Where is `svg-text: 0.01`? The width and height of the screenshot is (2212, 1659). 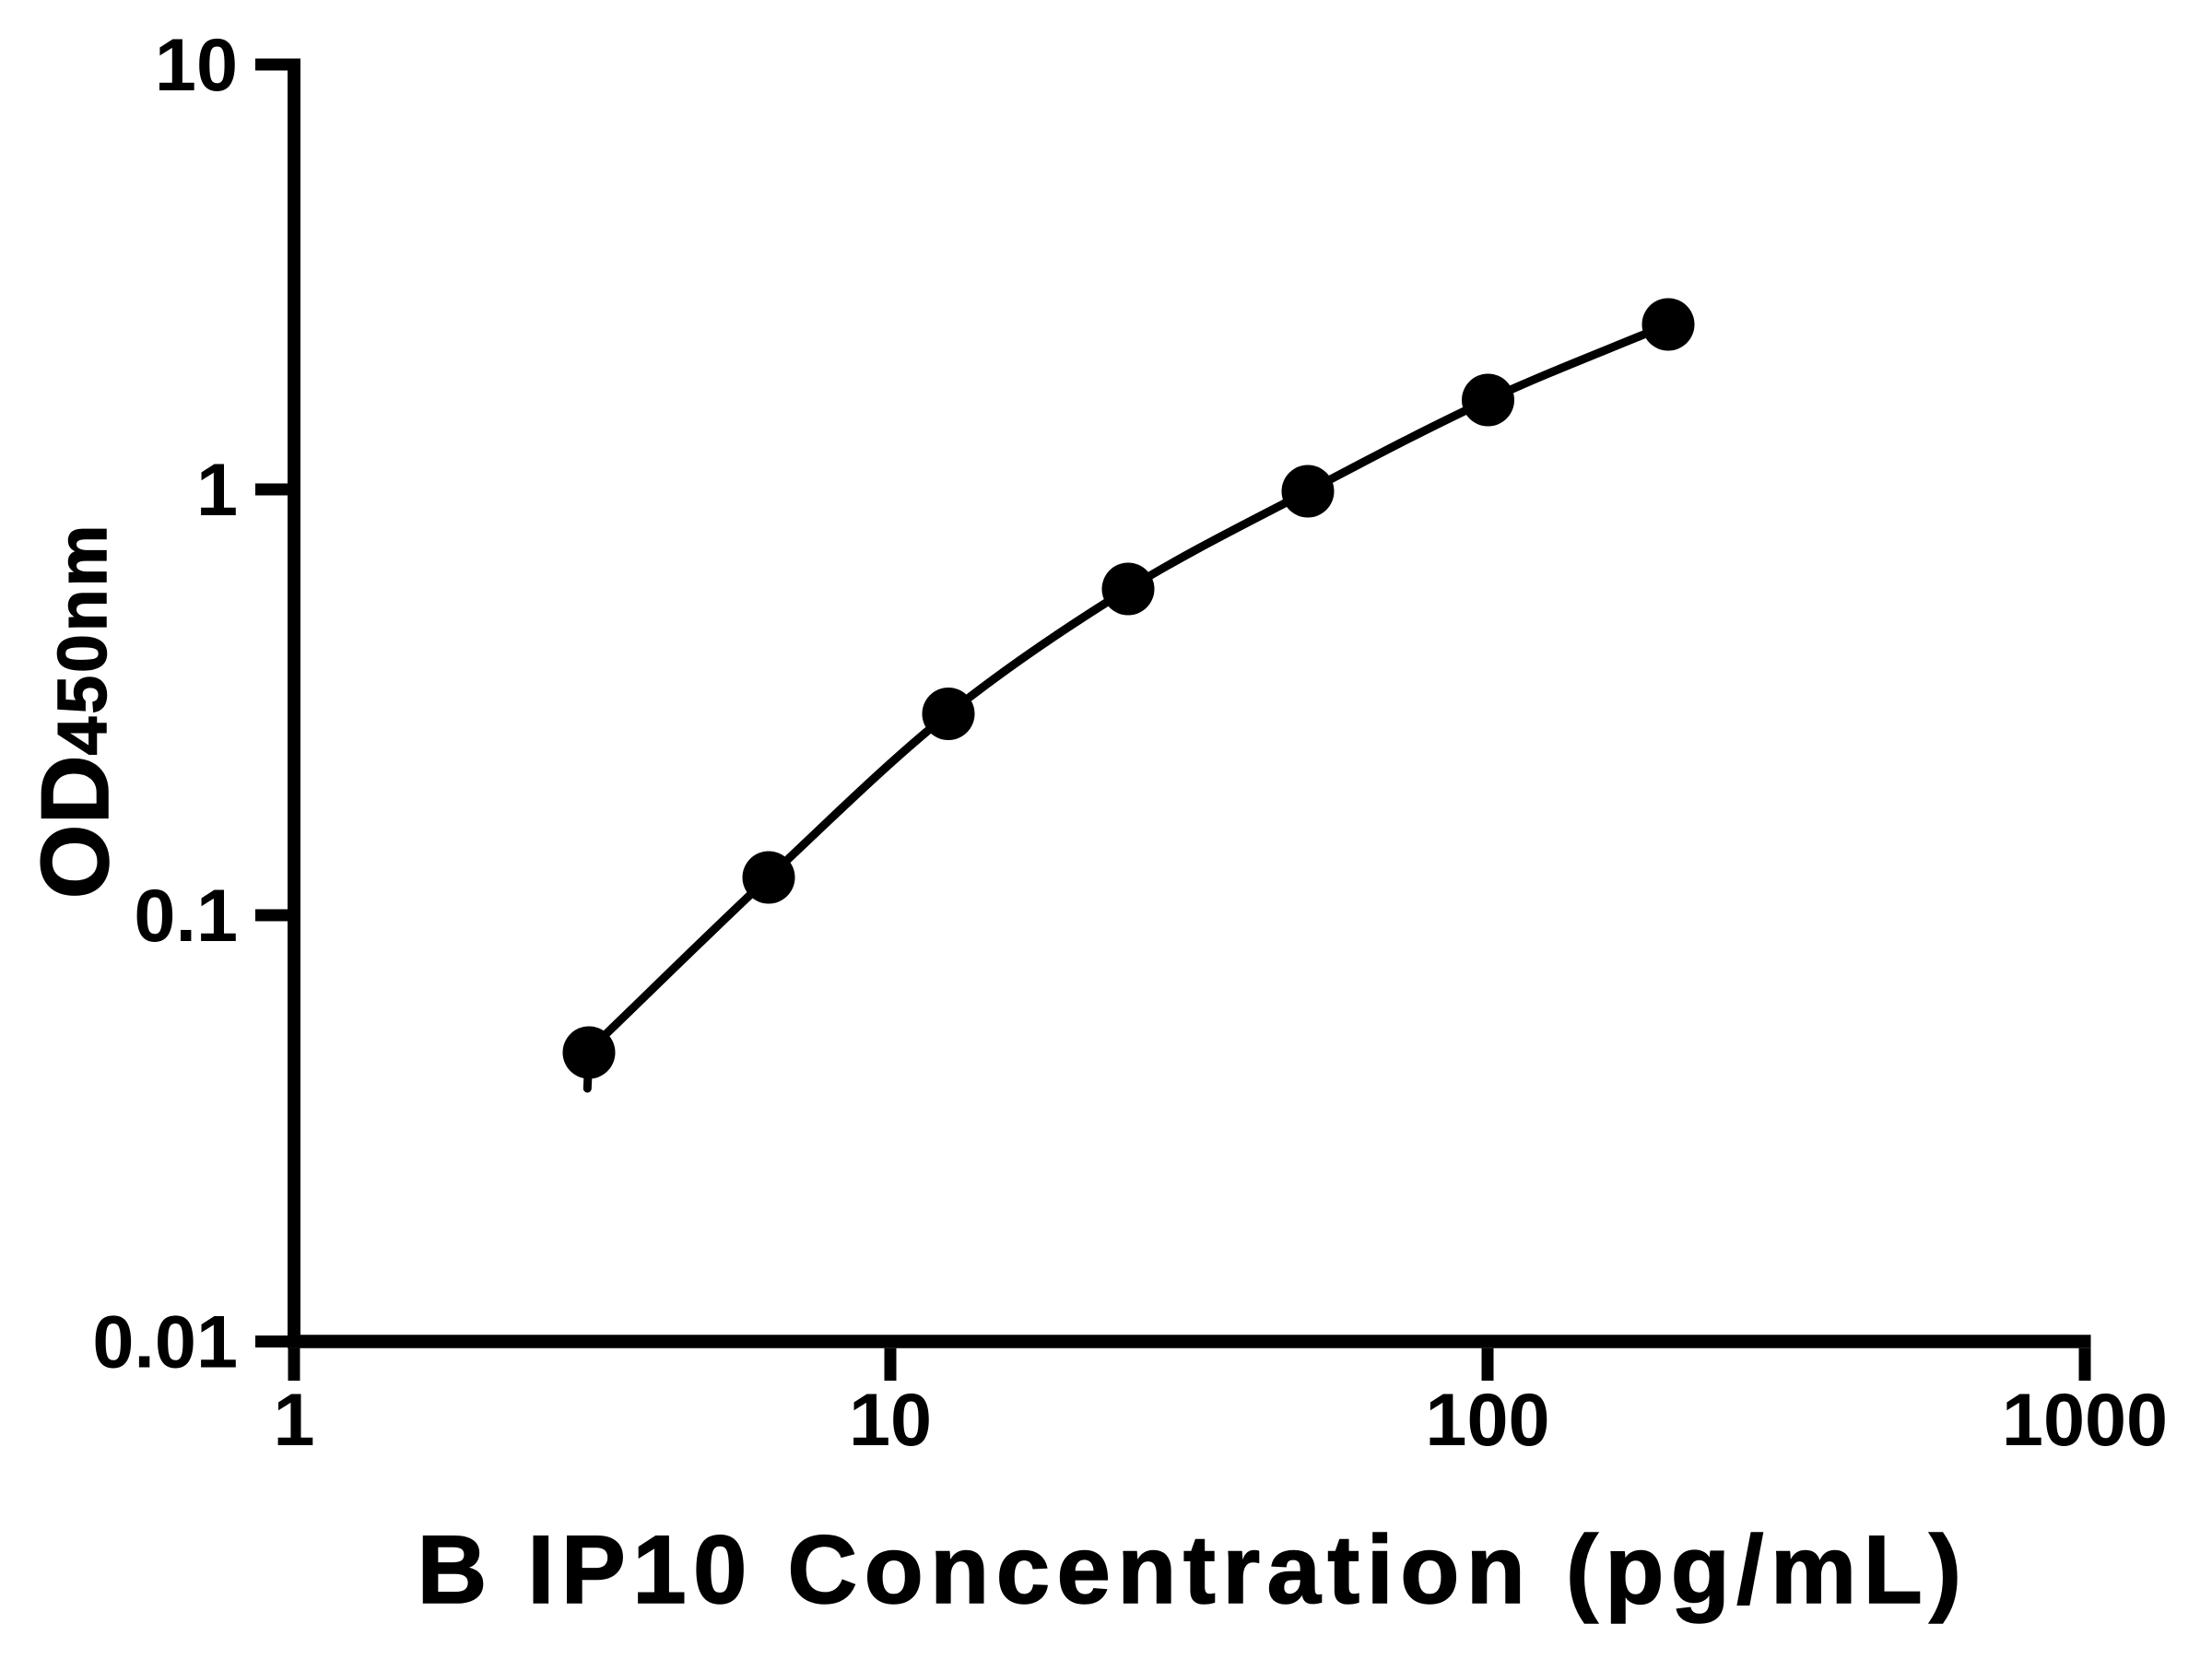
svg-text: 0.01 is located at coordinates (165, 1342).